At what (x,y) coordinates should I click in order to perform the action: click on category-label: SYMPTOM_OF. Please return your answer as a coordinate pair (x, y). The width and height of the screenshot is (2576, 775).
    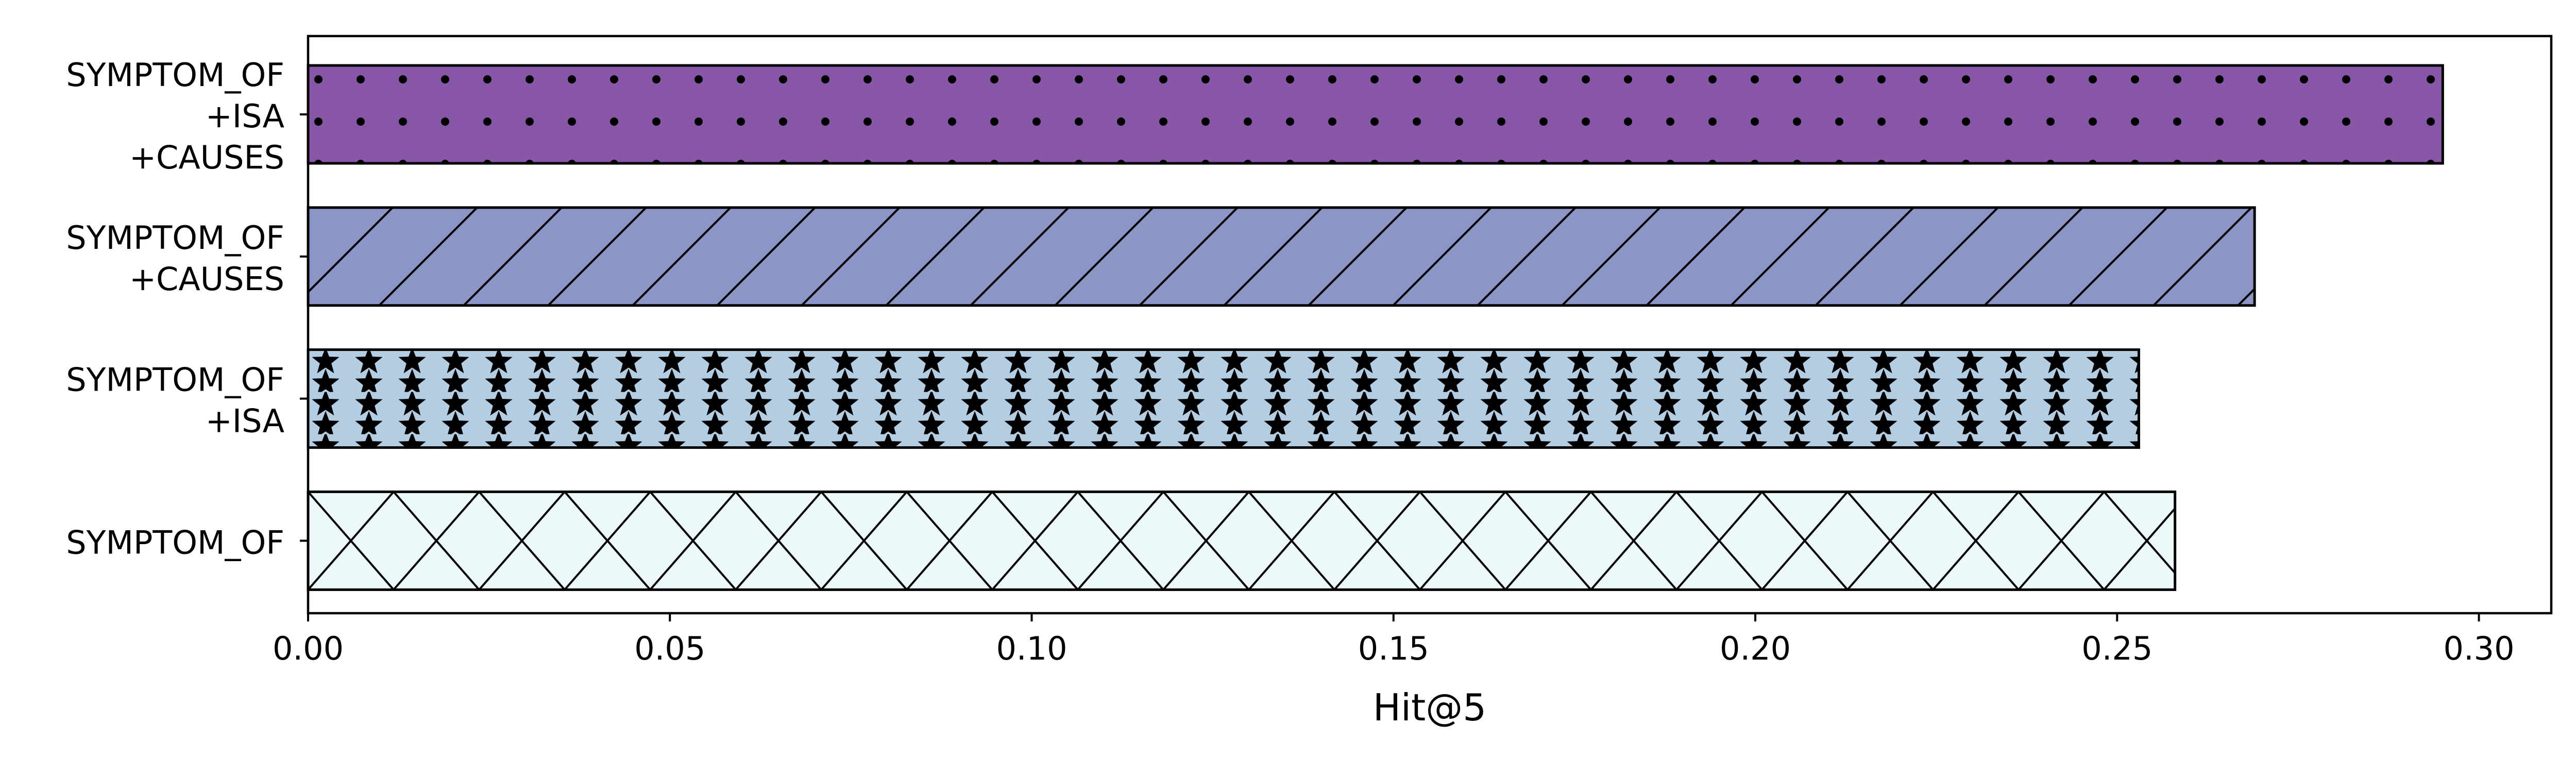
    Looking at the image, I should click on (175, 542).